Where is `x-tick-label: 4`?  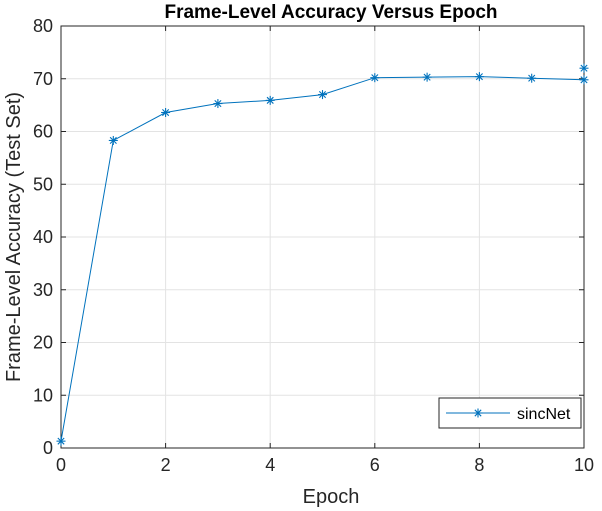
x-tick-label: 4 is located at coordinates (270, 465).